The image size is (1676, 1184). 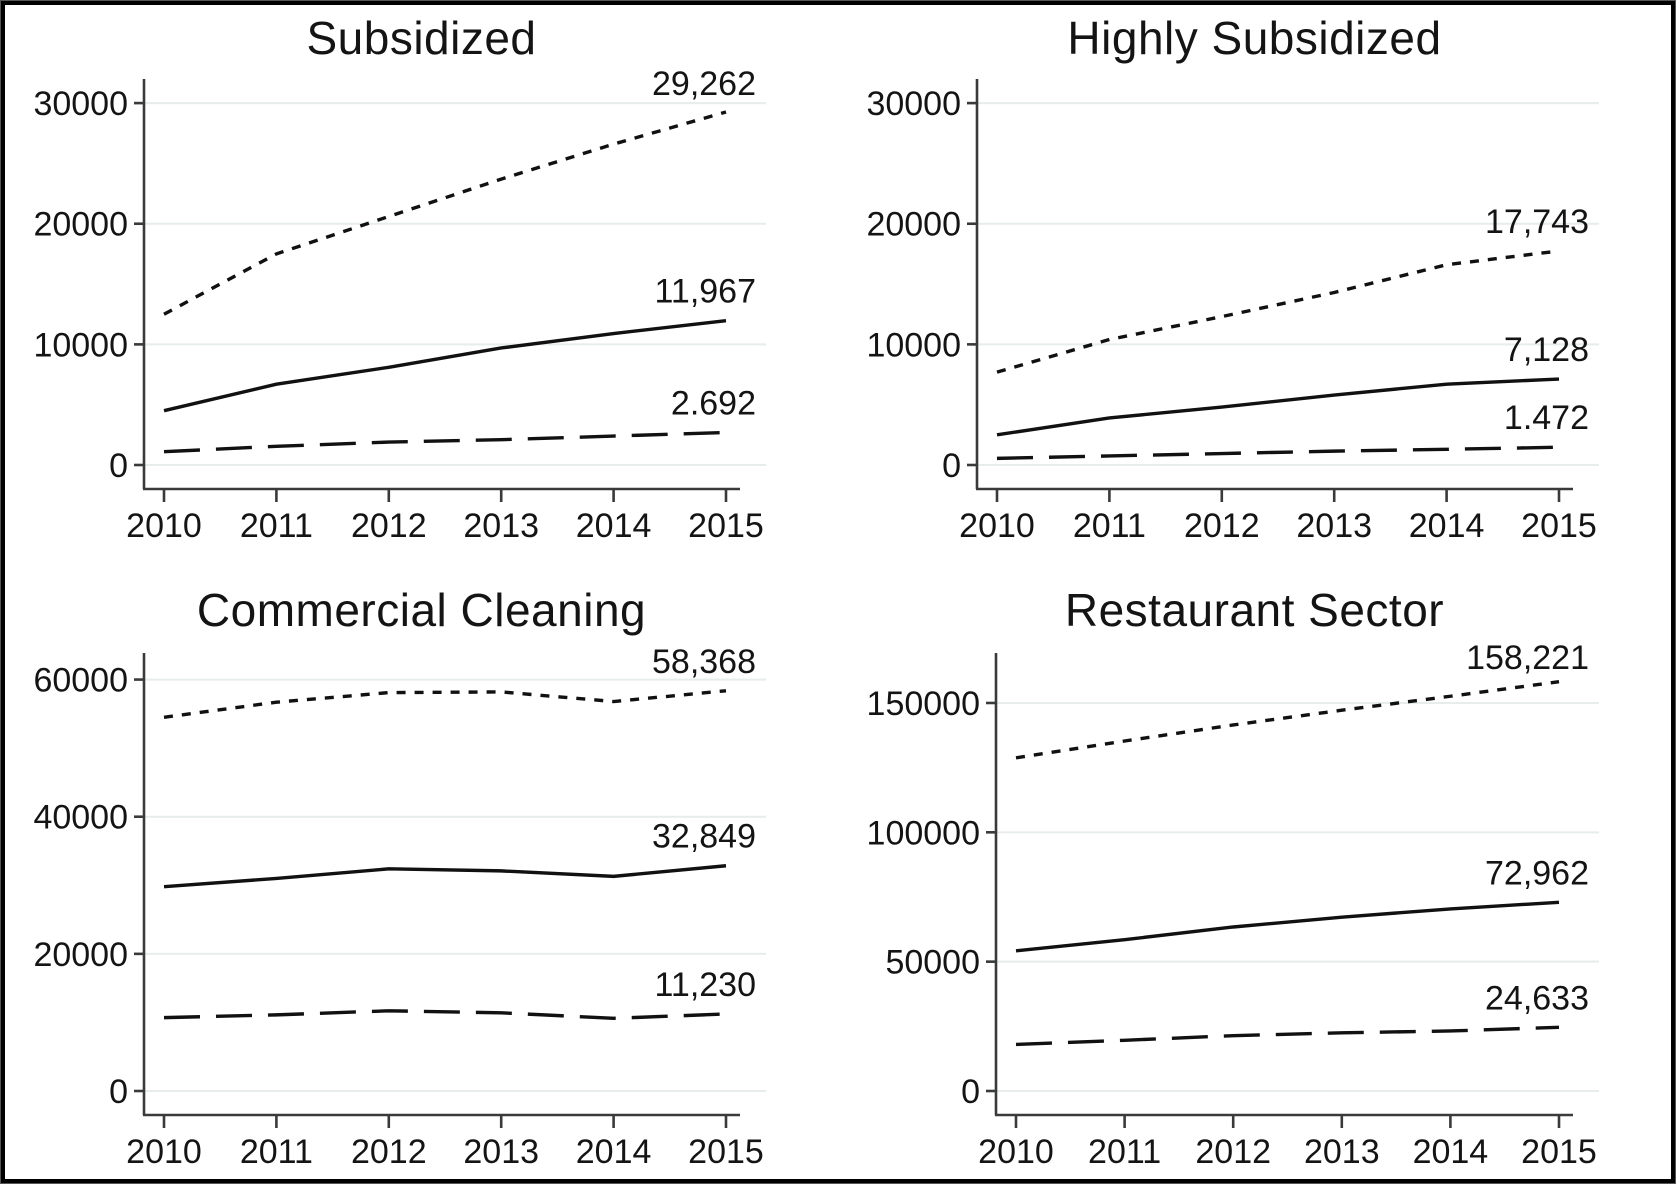 What do you see at coordinates (1546, 350) in the screenshot?
I see `series-end-label: 7,128` at bounding box center [1546, 350].